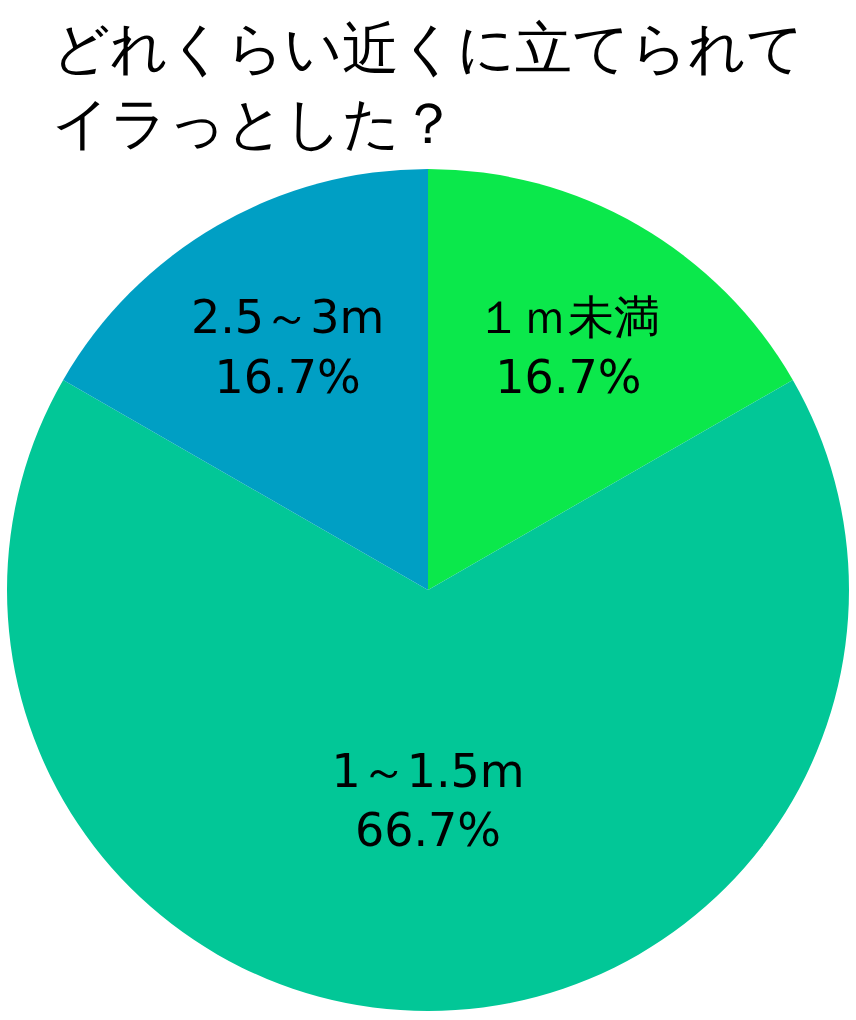 The height and width of the screenshot is (1020, 856). I want to click on chart-title: どれくらい近くに立てられてイラっとした？, so click(428, 85).